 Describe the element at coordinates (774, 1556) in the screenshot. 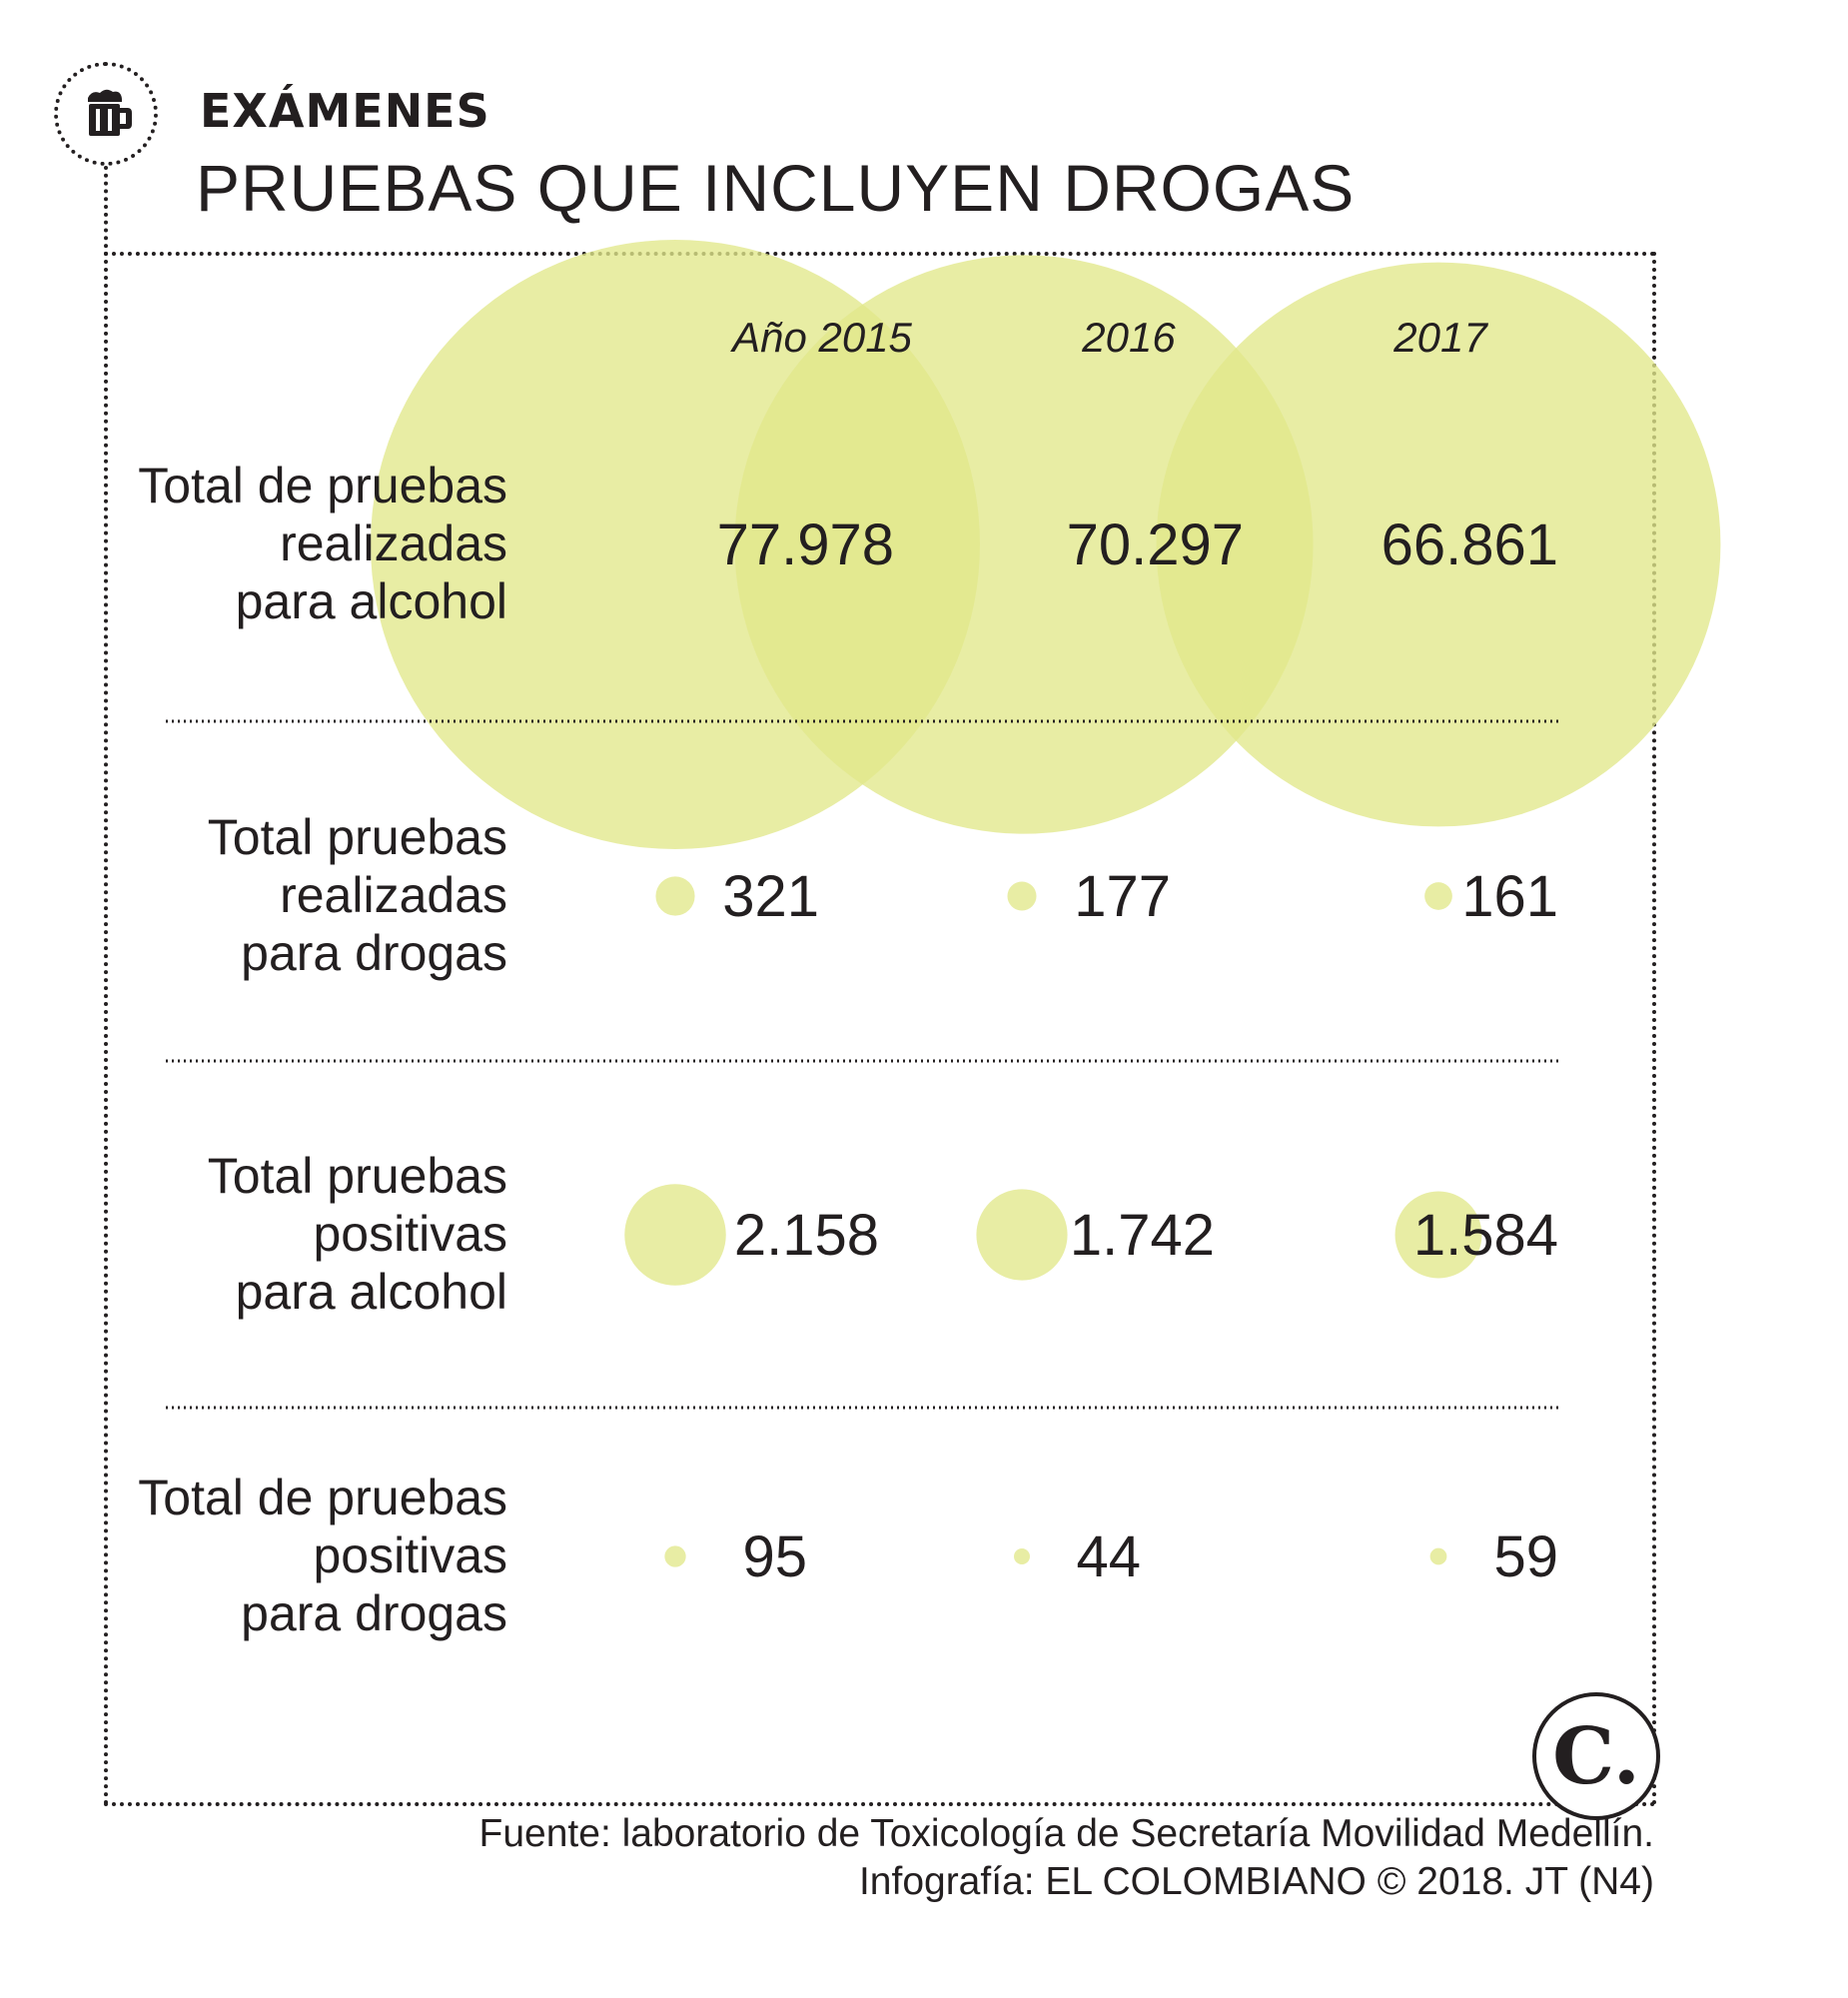

I see `value-label: 95` at that location.